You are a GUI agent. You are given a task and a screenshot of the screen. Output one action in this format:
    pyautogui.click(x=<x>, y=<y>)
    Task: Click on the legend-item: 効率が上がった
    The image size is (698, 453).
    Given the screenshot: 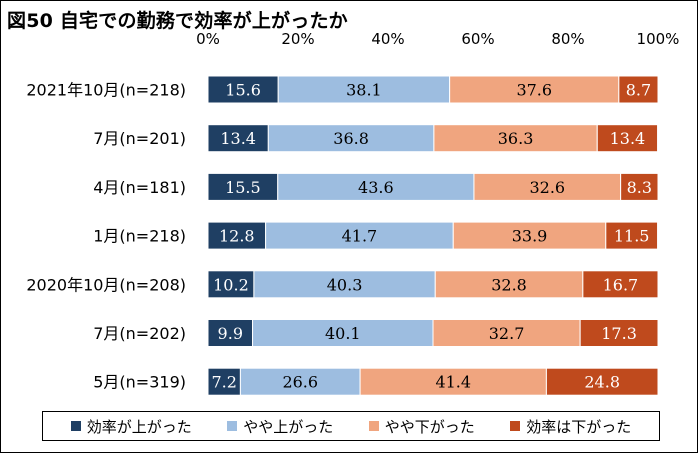 What is the action you would take?
    pyautogui.click(x=131, y=426)
    